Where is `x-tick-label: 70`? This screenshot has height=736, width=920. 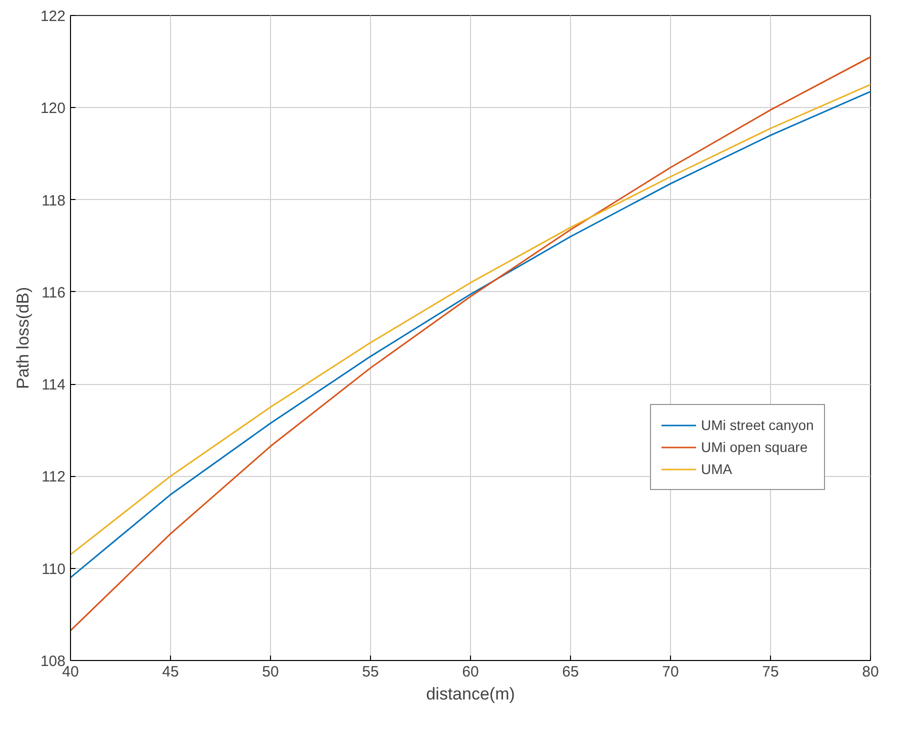 x-tick-label: 70 is located at coordinates (670, 672).